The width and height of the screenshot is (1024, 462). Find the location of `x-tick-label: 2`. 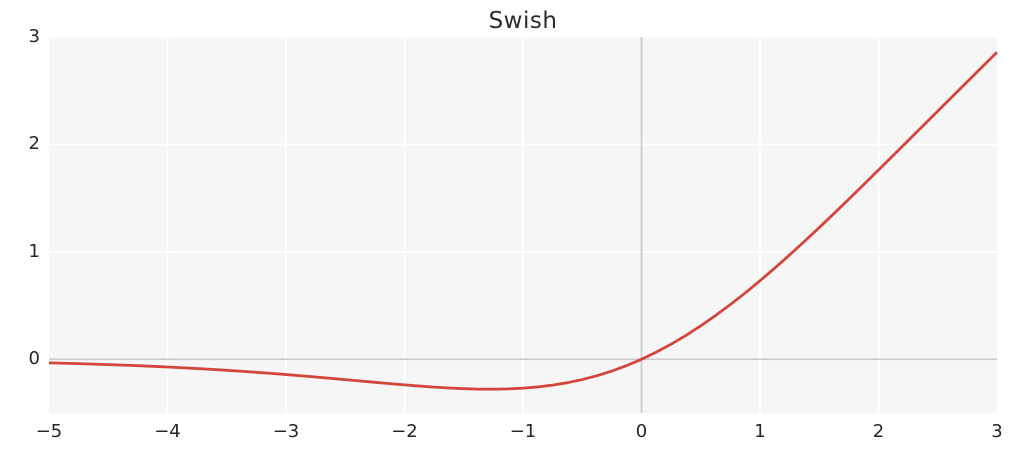

x-tick-label: 2 is located at coordinates (878, 431).